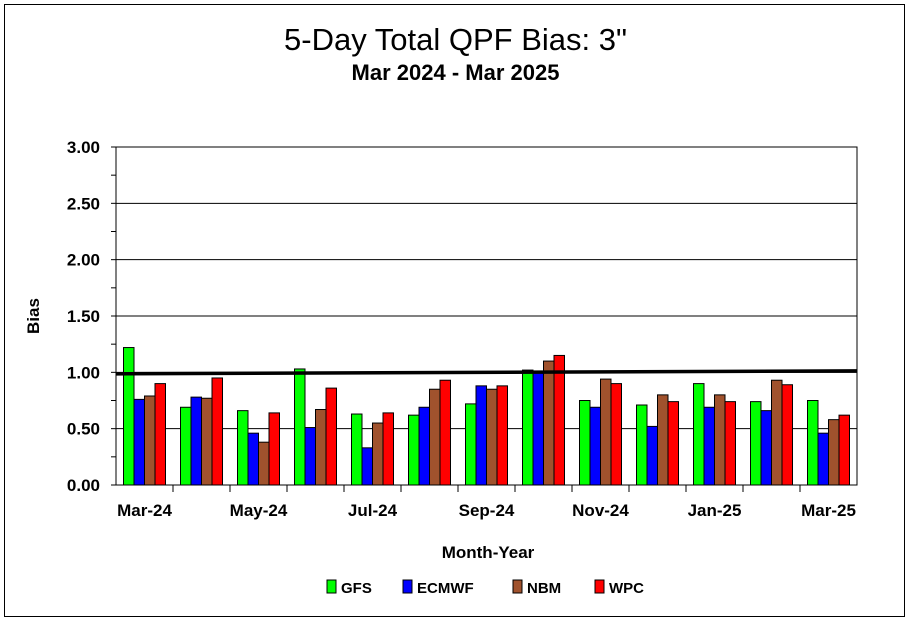 The height and width of the screenshot is (623, 911). I want to click on legend-label-nbm: NBM, so click(544, 588).